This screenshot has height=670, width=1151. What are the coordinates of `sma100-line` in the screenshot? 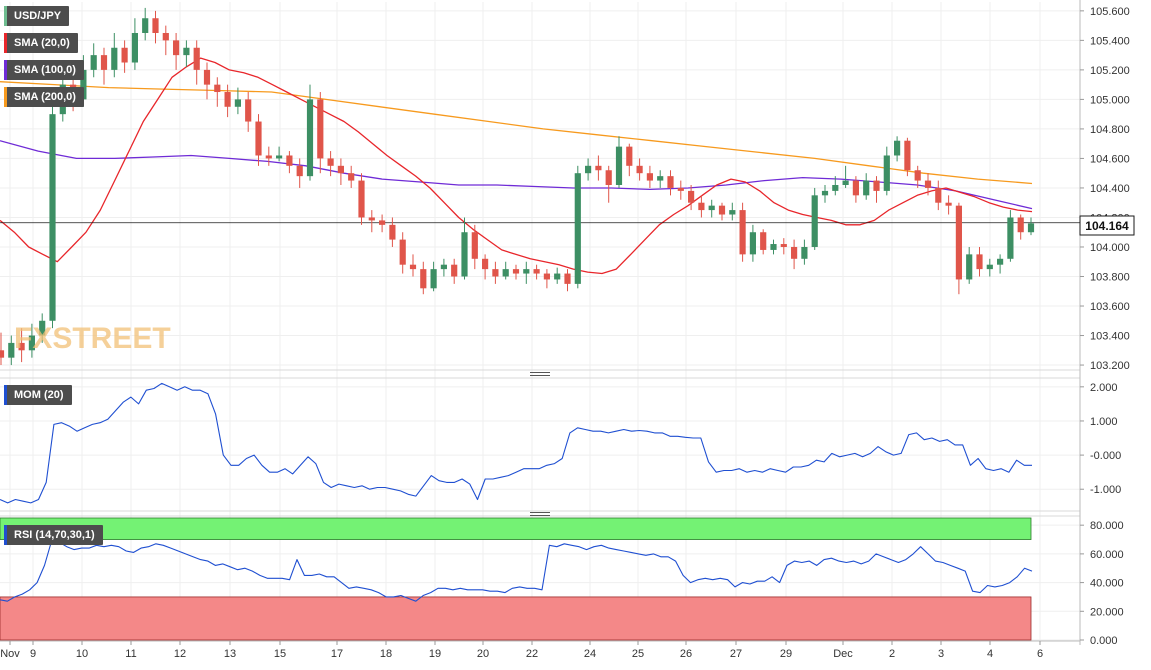 It's located at (516, 175).